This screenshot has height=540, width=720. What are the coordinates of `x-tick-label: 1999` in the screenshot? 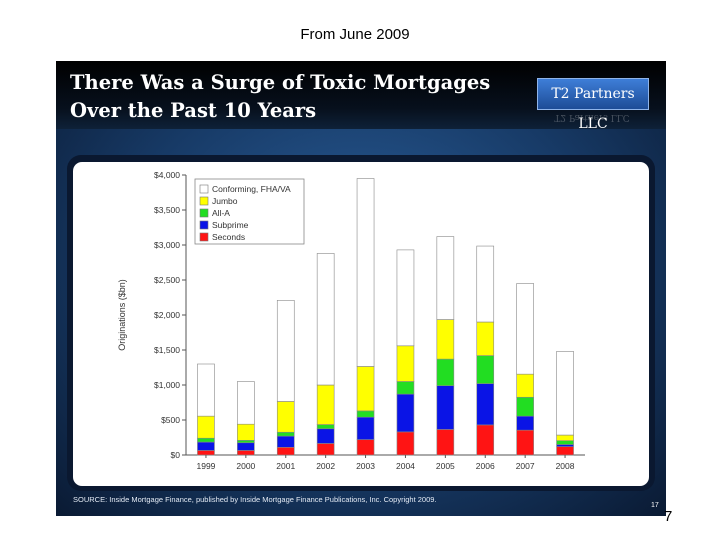 It's located at (205, 466).